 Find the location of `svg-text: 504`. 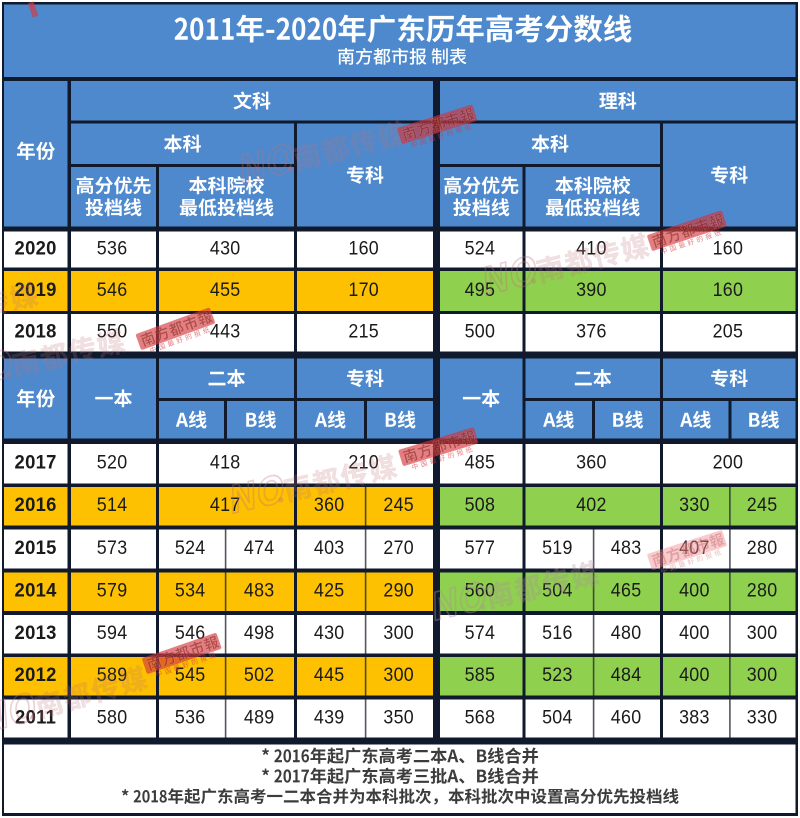

svg-text: 504 is located at coordinates (557, 717).